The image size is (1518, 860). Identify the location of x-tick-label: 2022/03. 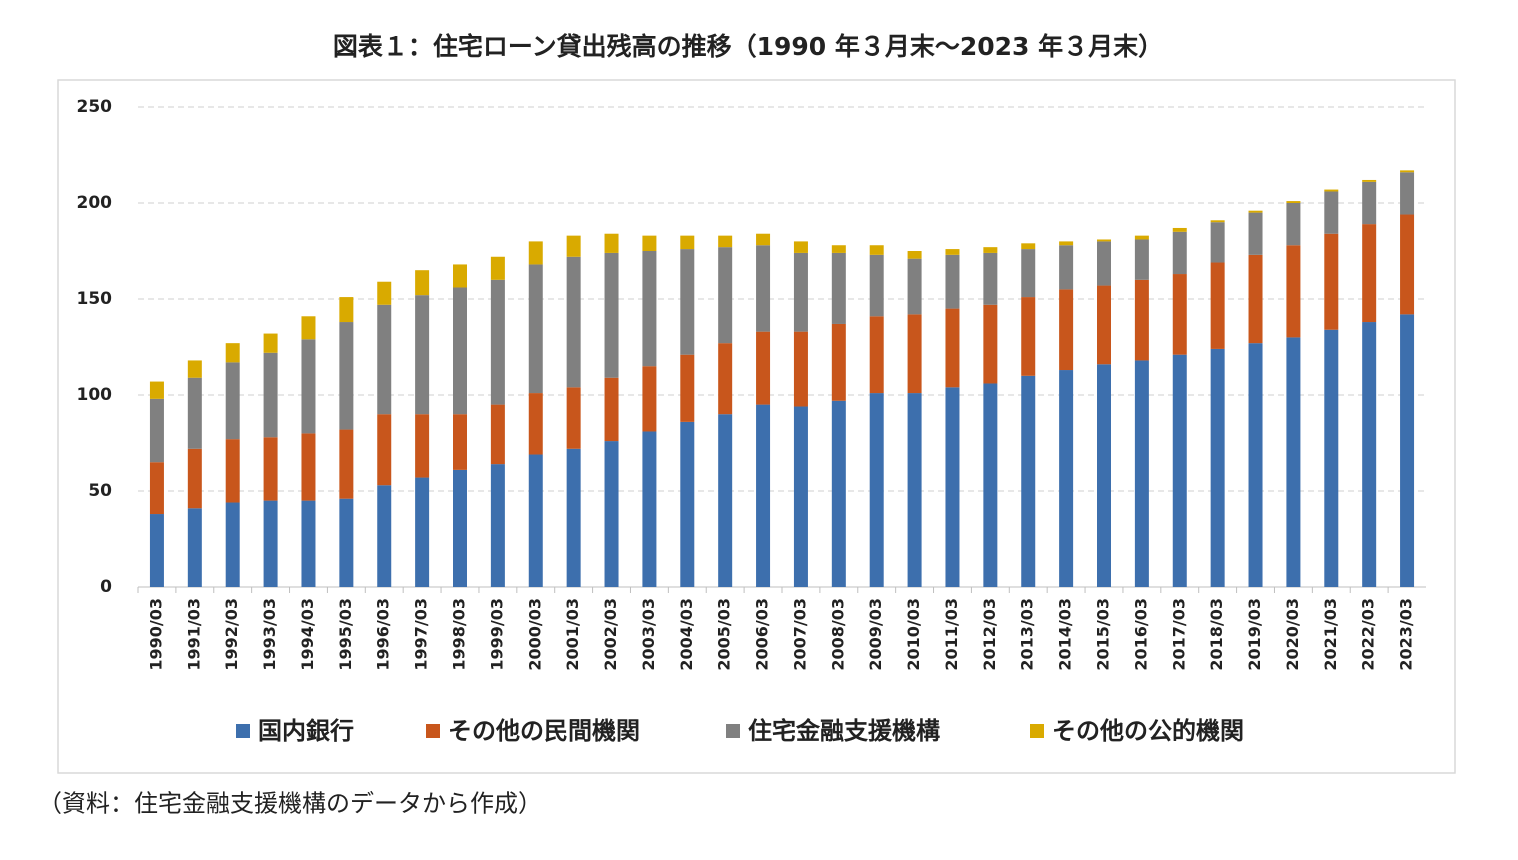
(1368, 634).